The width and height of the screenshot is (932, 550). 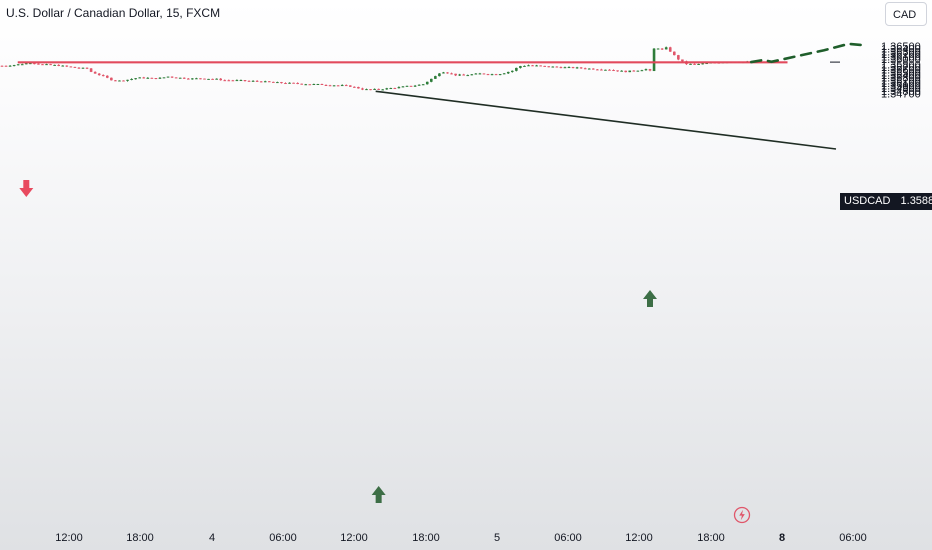 I want to click on y-axis-tick: 1.36300, so click(x=901, y=52).